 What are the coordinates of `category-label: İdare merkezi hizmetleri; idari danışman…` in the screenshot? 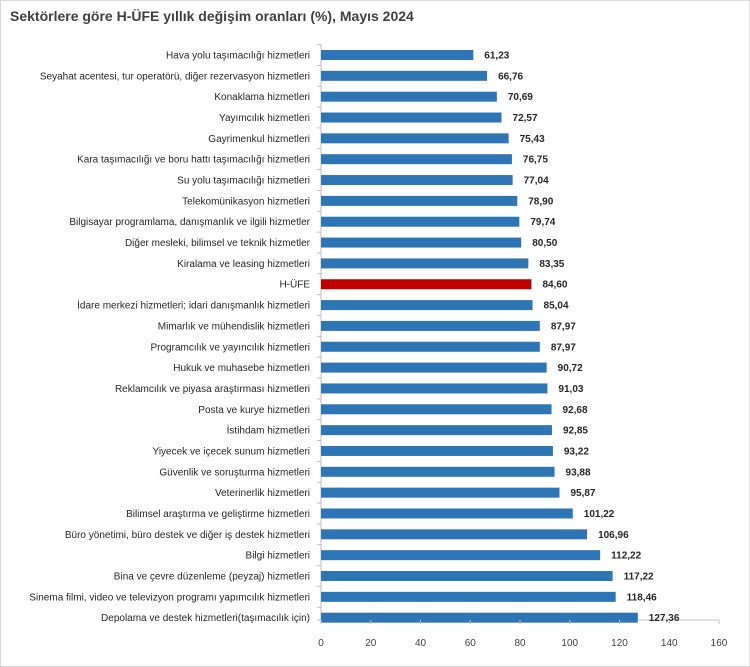 It's located at (193, 305).